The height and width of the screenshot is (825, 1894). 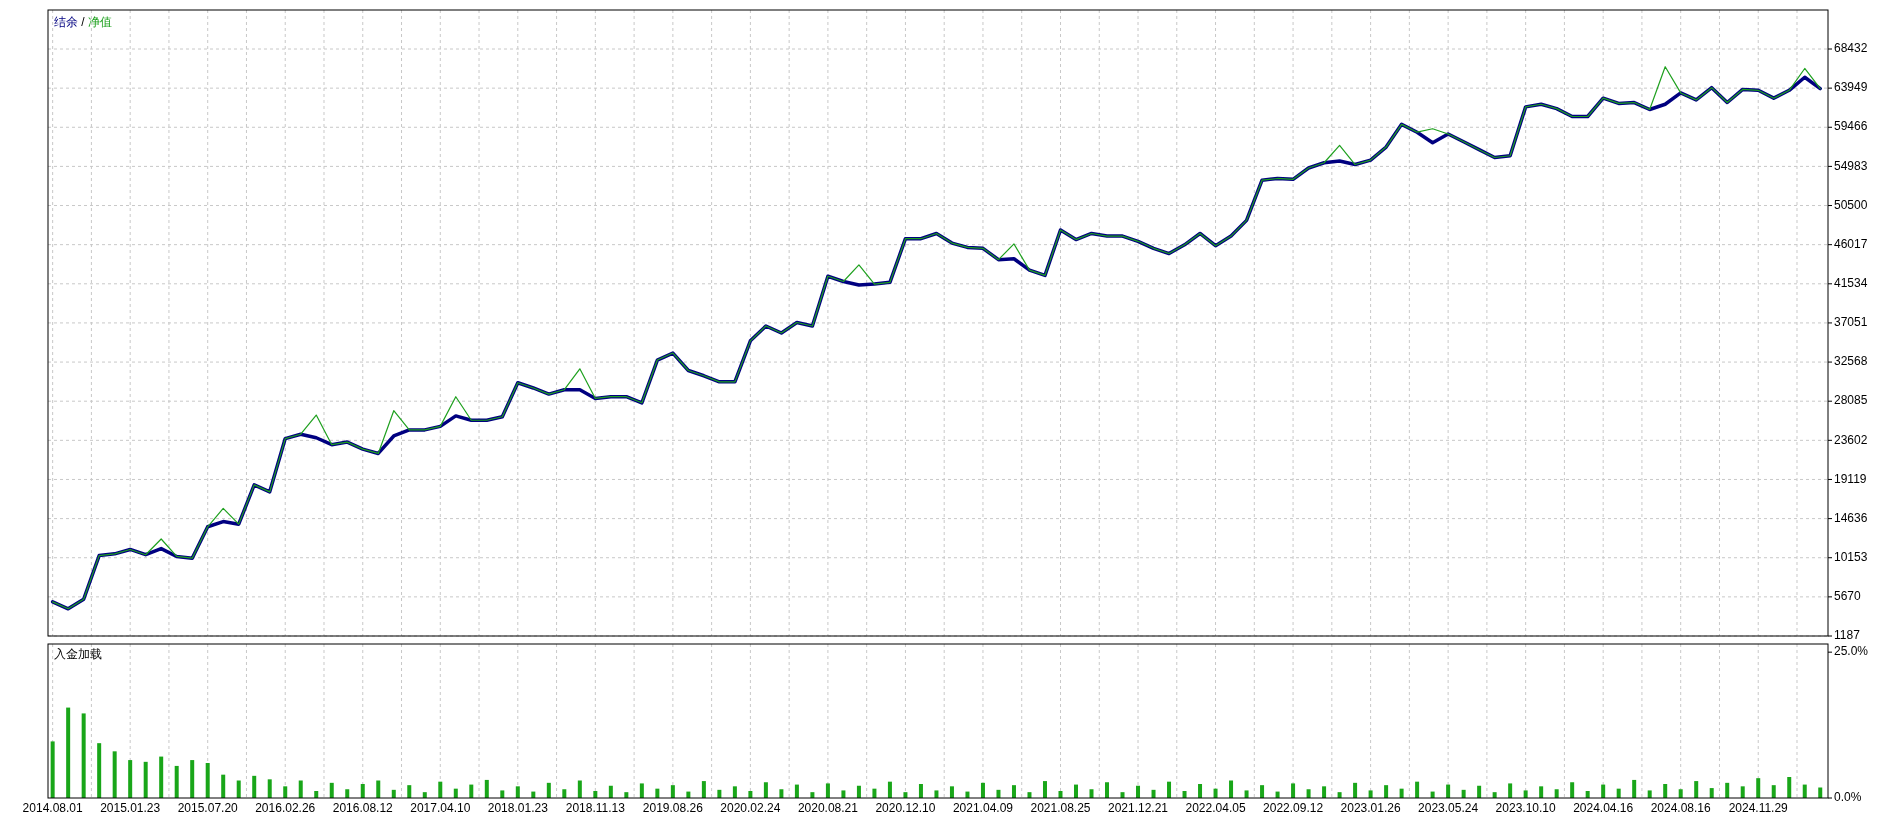 What do you see at coordinates (905, 808) in the screenshot?
I see `x-tick-label: 2020.12.10` at bounding box center [905, 808].